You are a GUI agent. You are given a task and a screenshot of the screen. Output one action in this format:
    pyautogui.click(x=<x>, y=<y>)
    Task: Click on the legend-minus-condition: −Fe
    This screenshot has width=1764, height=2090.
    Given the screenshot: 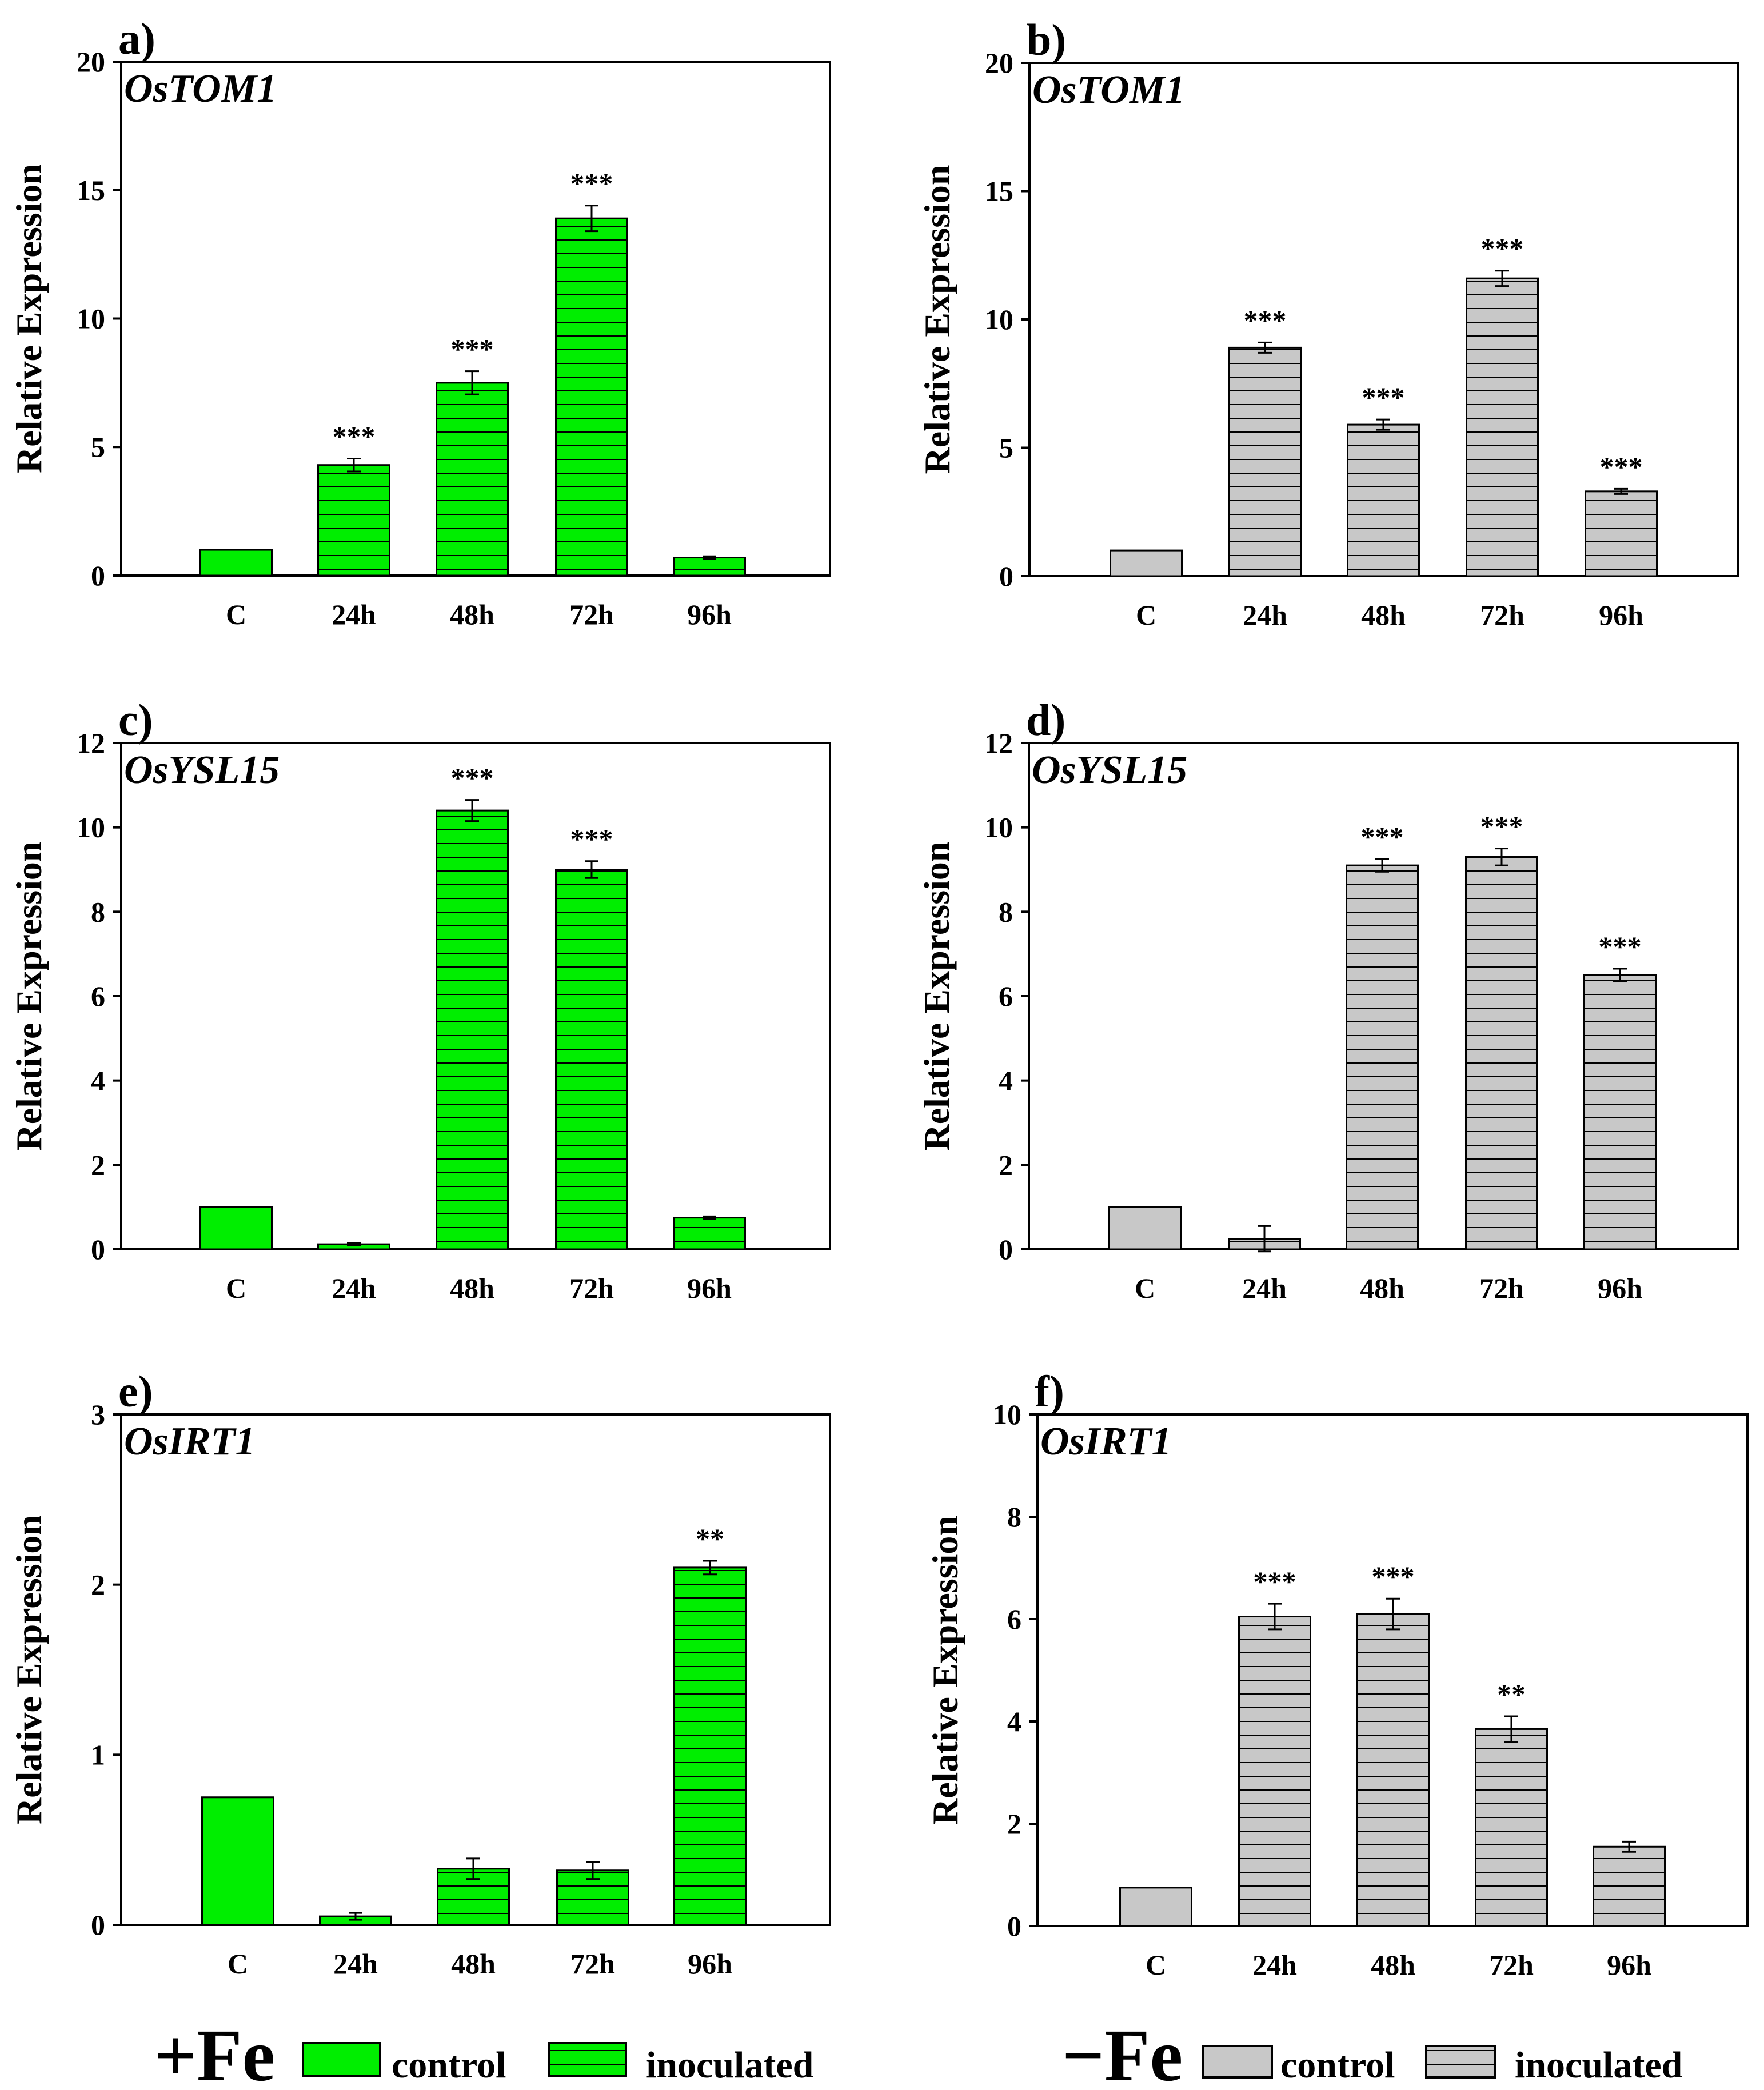 What is the action you would take?
    pyautogui.click(x=1122, y=2052)
    